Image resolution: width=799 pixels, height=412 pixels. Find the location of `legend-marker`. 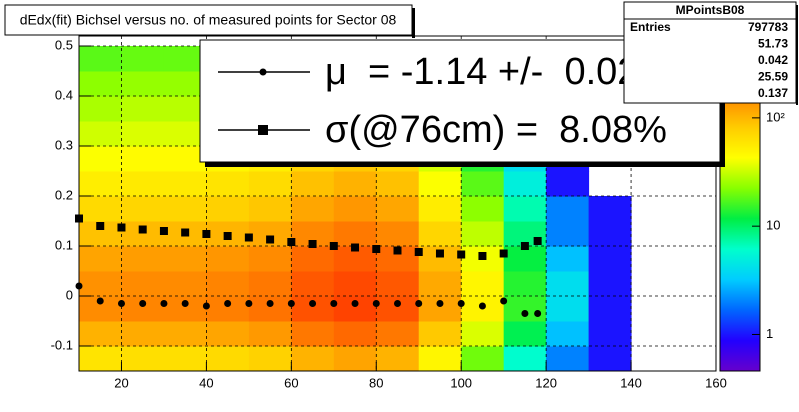

legend-marker is located at coordinates (263, 72).